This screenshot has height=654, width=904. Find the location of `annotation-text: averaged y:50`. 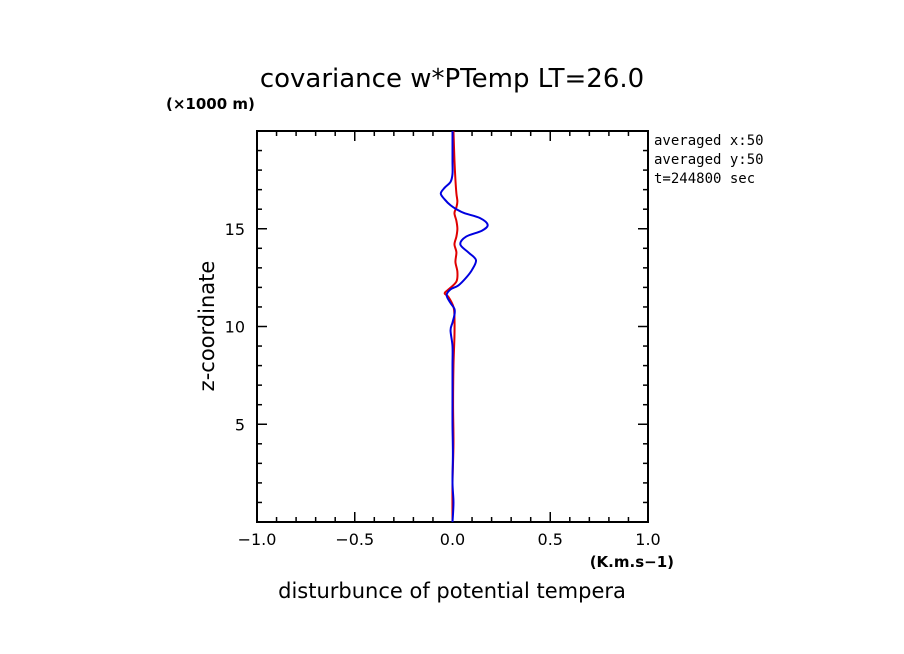

annotation-text: averaged y:50 is located at coordinates (709, 160).